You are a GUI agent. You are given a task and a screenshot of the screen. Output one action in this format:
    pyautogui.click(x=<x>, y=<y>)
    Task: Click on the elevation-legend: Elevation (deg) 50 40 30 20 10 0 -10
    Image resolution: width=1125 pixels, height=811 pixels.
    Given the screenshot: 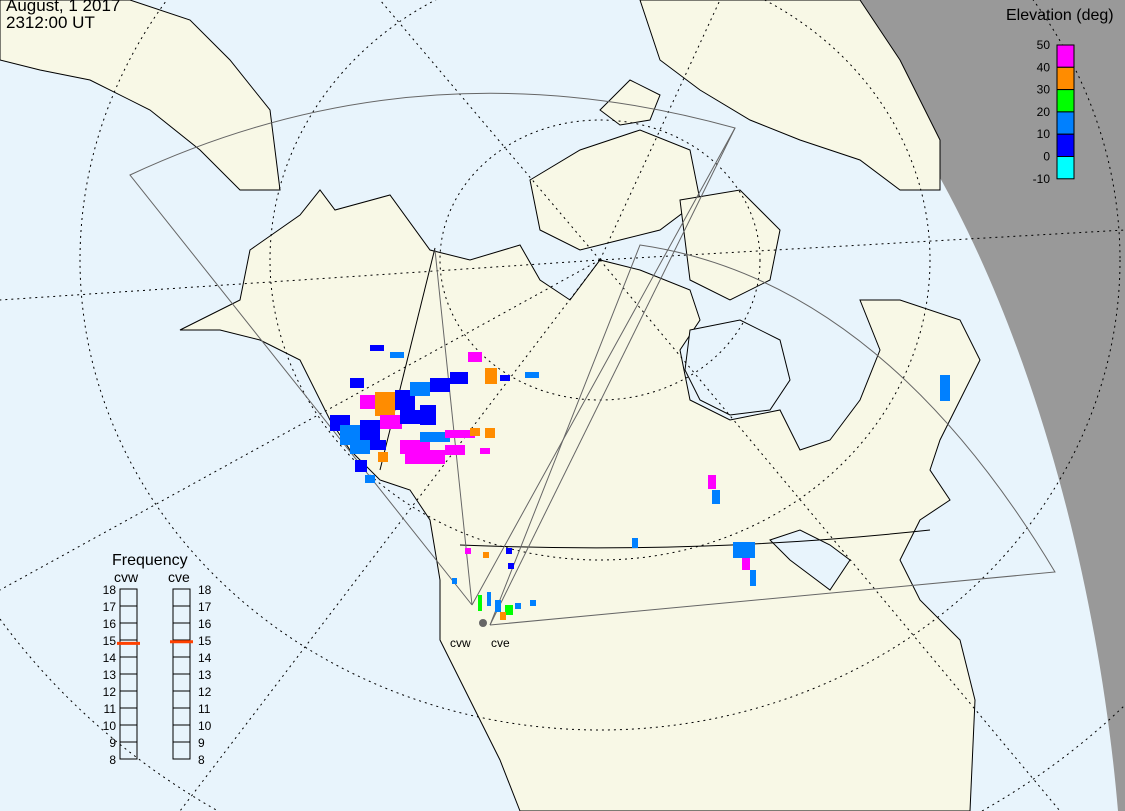 What is the action you would take?
    pyautogui.click(x=1060, y=96)
    